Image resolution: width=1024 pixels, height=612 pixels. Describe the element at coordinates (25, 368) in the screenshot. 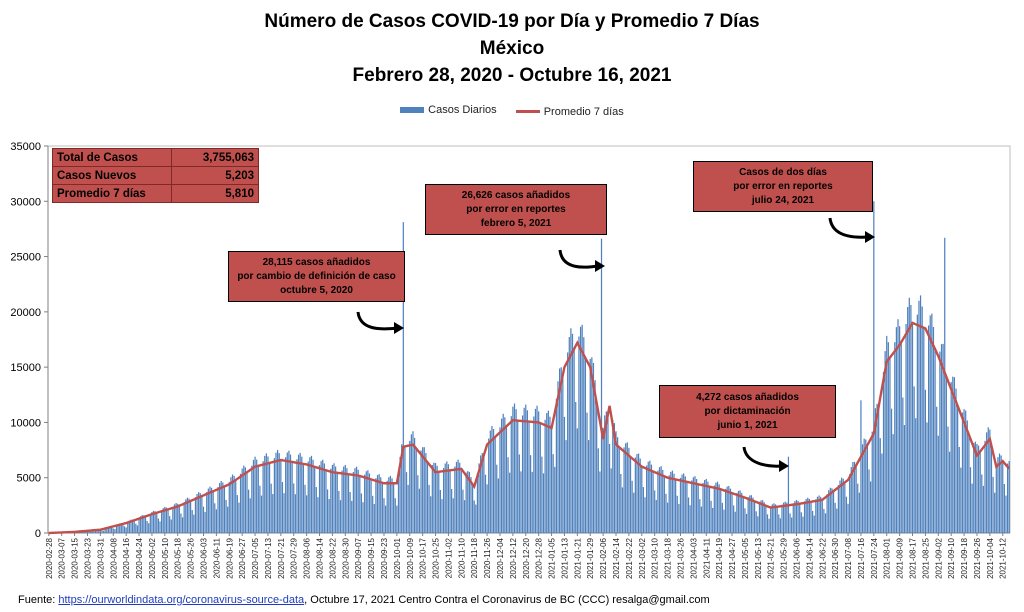

I see `y-tick-label: 15000` at that location.